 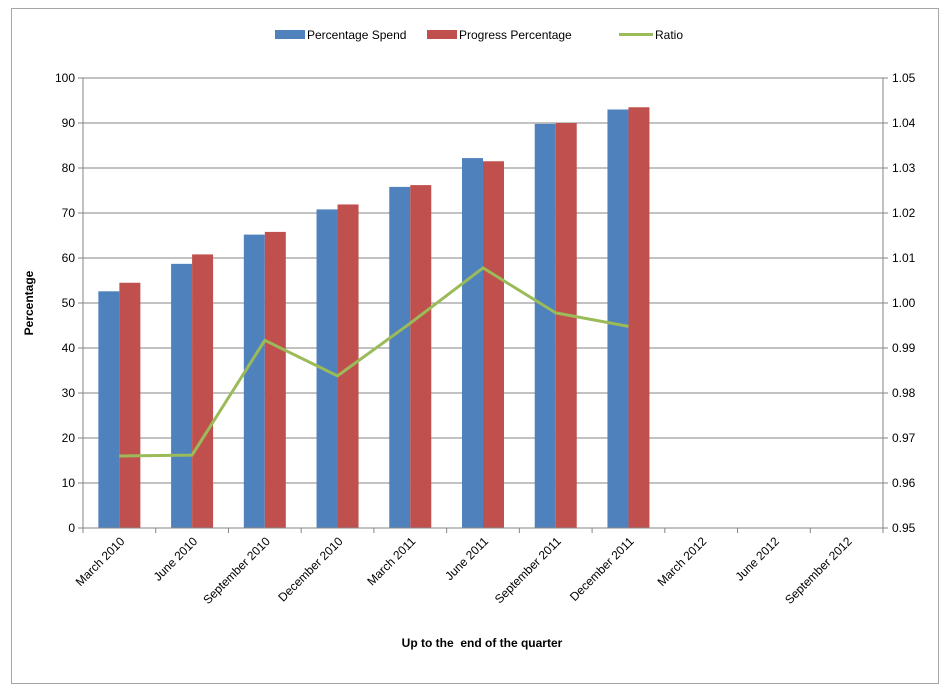 I want to click on y-left-tick-label: 100, so click(x=65, y=78).